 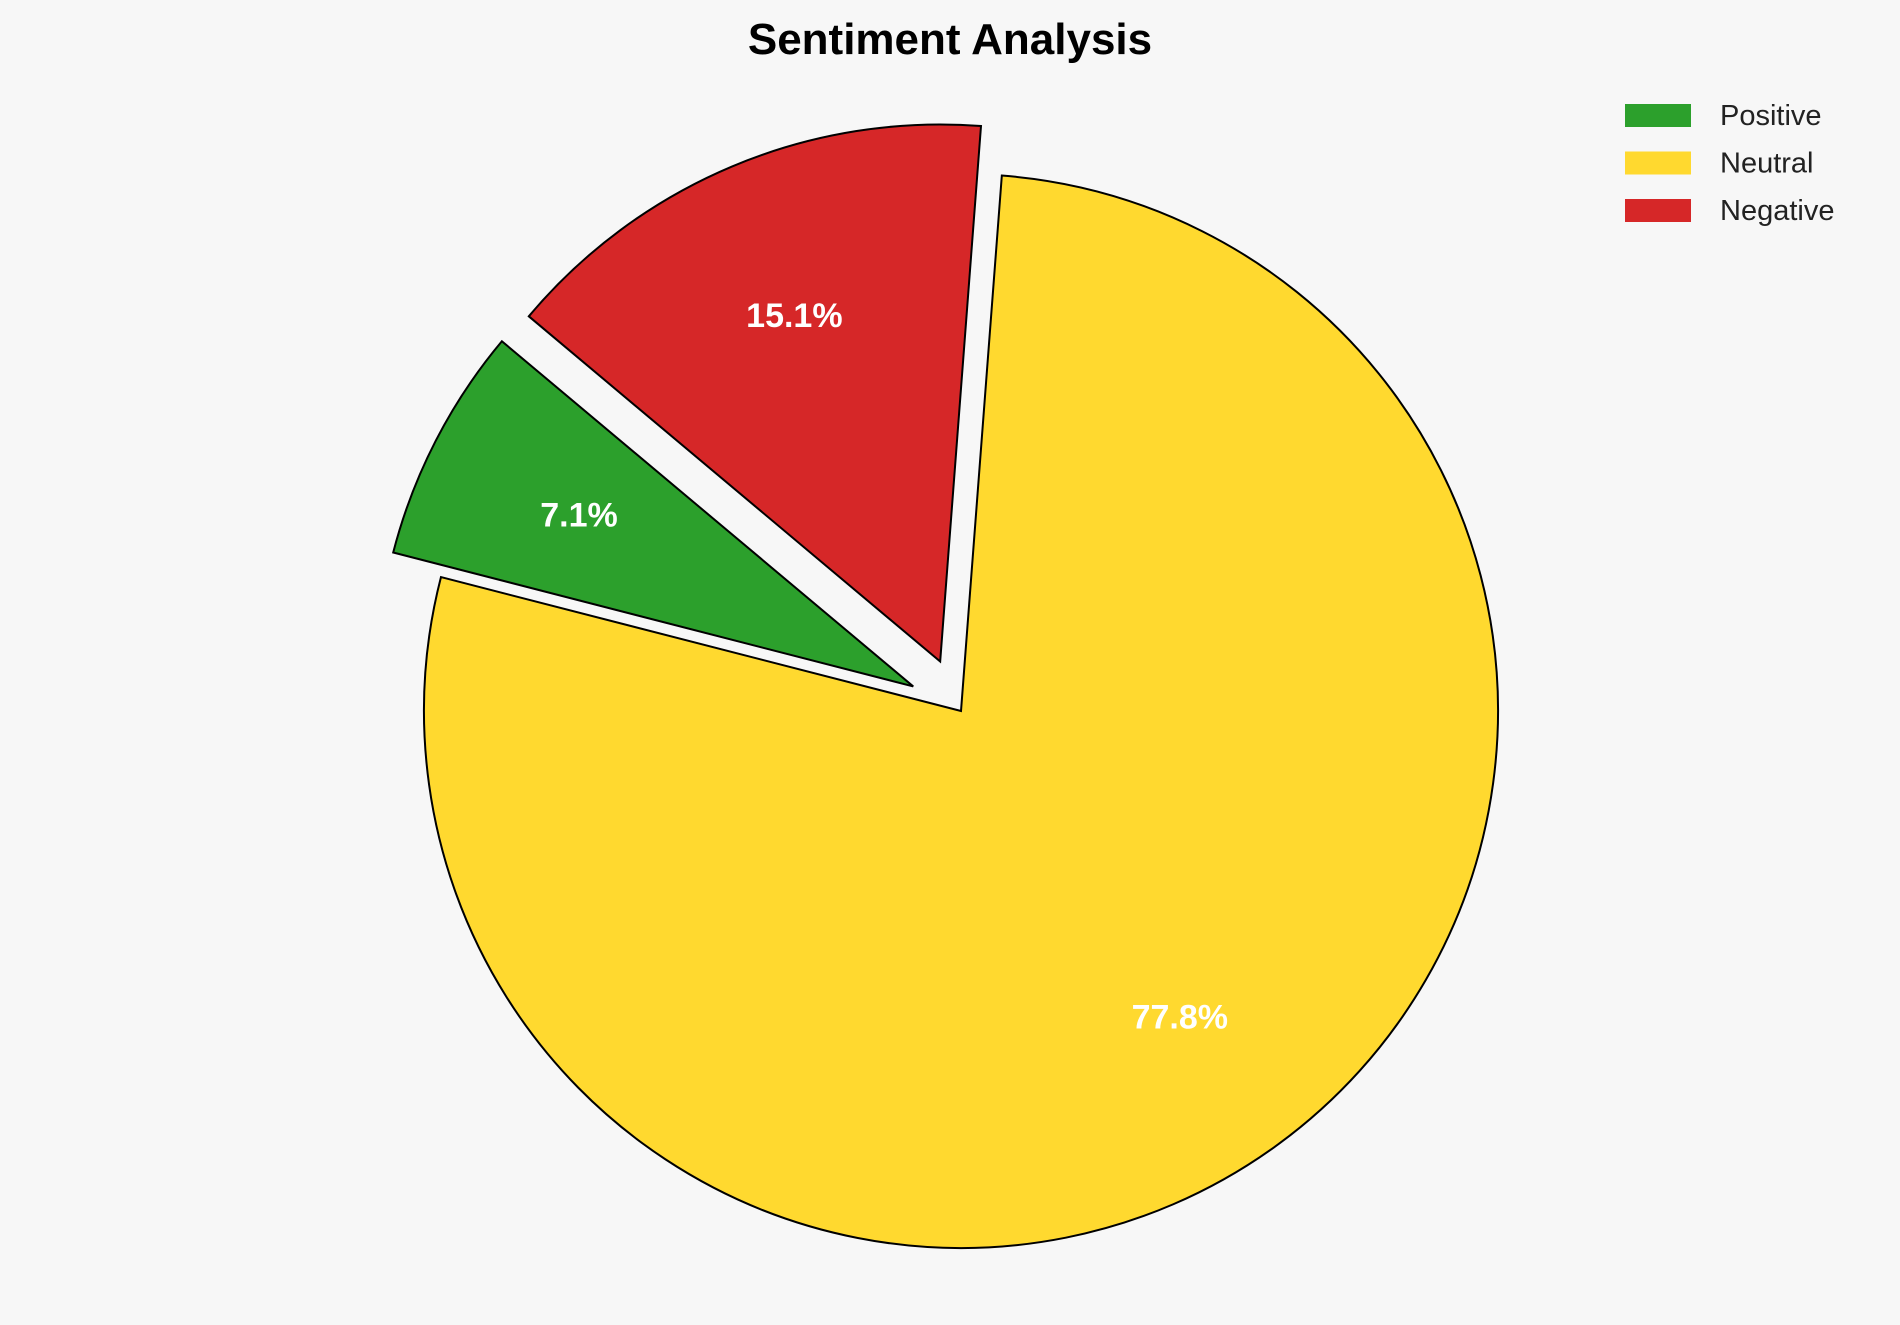 I want to click on pie-slice-negative, so click(x=755, y=393).